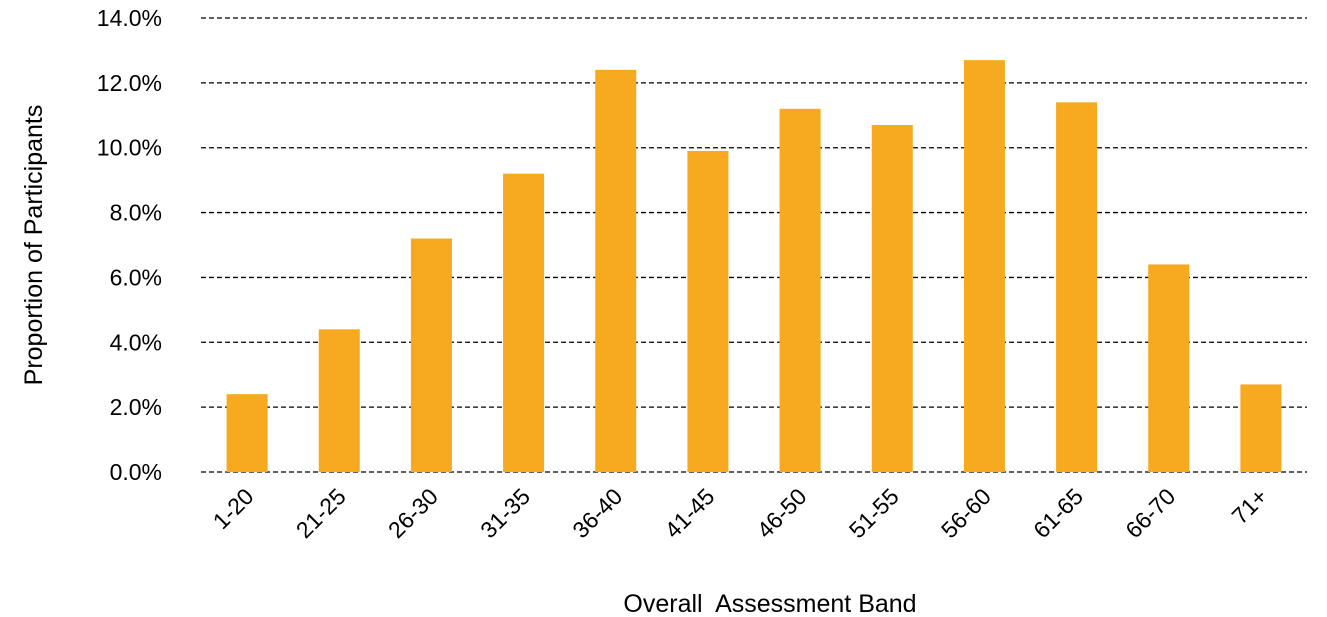 This screenshot has width=1327, height=617. I want to click on x-tick-label: 26-30, so click(413, 513).